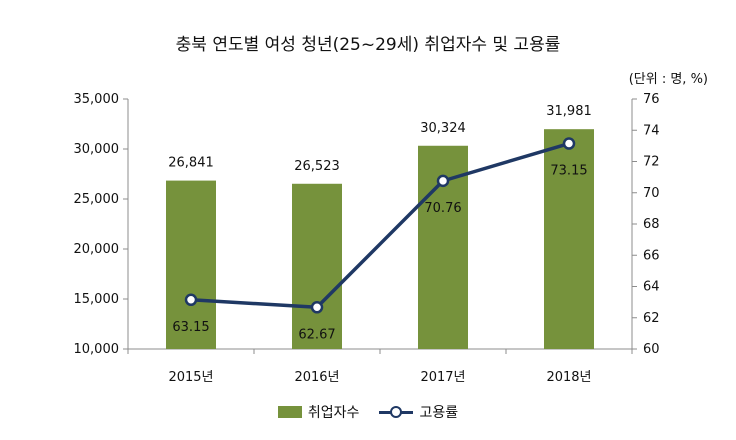 This screenshot has height=440, width=736. Describe the element at coordinates (97, 349) in the screenshot. I see `y-left-tick-label: 10,000` at that location.